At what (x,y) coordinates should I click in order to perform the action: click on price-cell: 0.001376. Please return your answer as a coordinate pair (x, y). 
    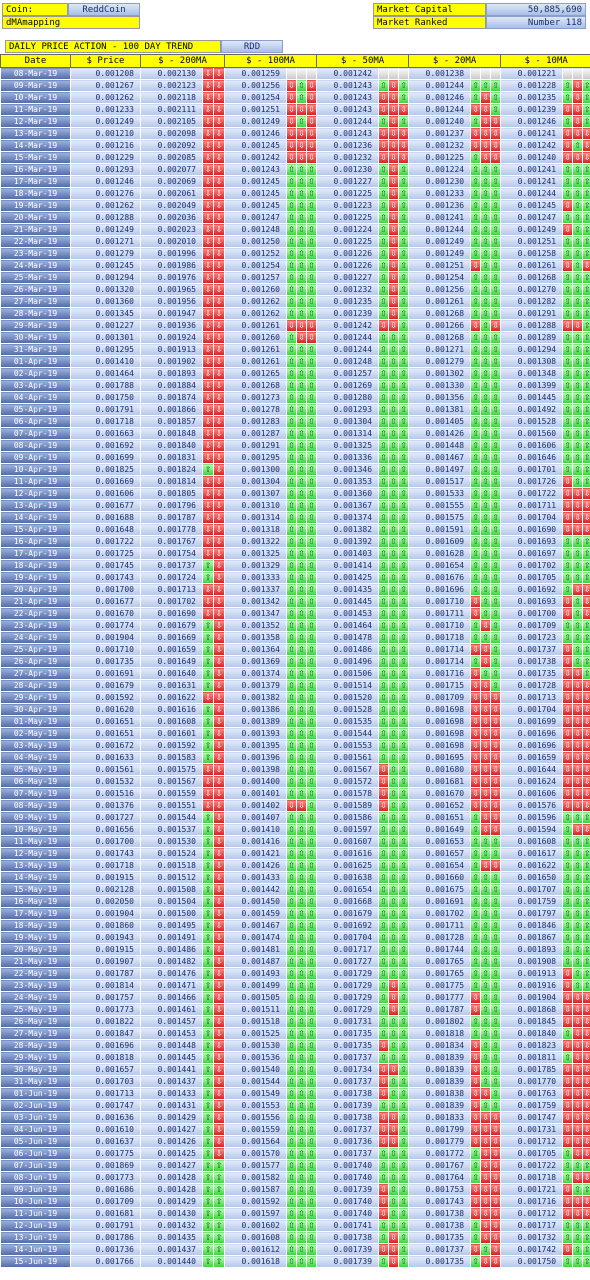
    Looking at the image, I should click on (105, 805).